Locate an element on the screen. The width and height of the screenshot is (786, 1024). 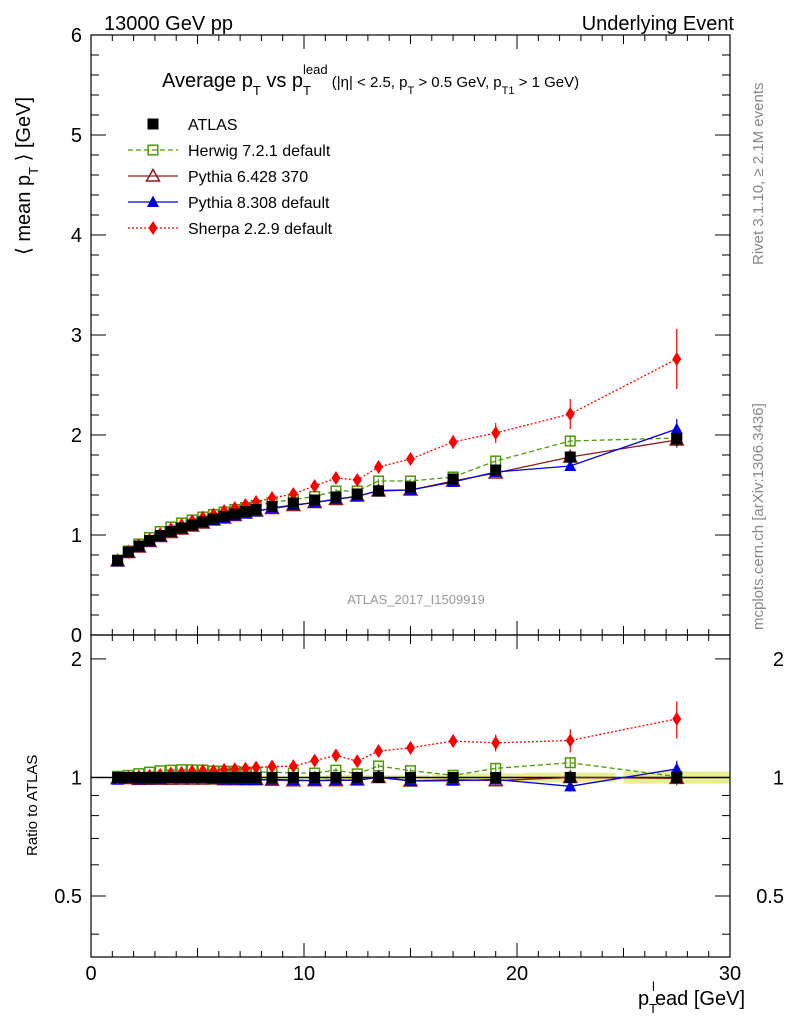
x-tick-label: 10 is located at coordinates (304, 974).